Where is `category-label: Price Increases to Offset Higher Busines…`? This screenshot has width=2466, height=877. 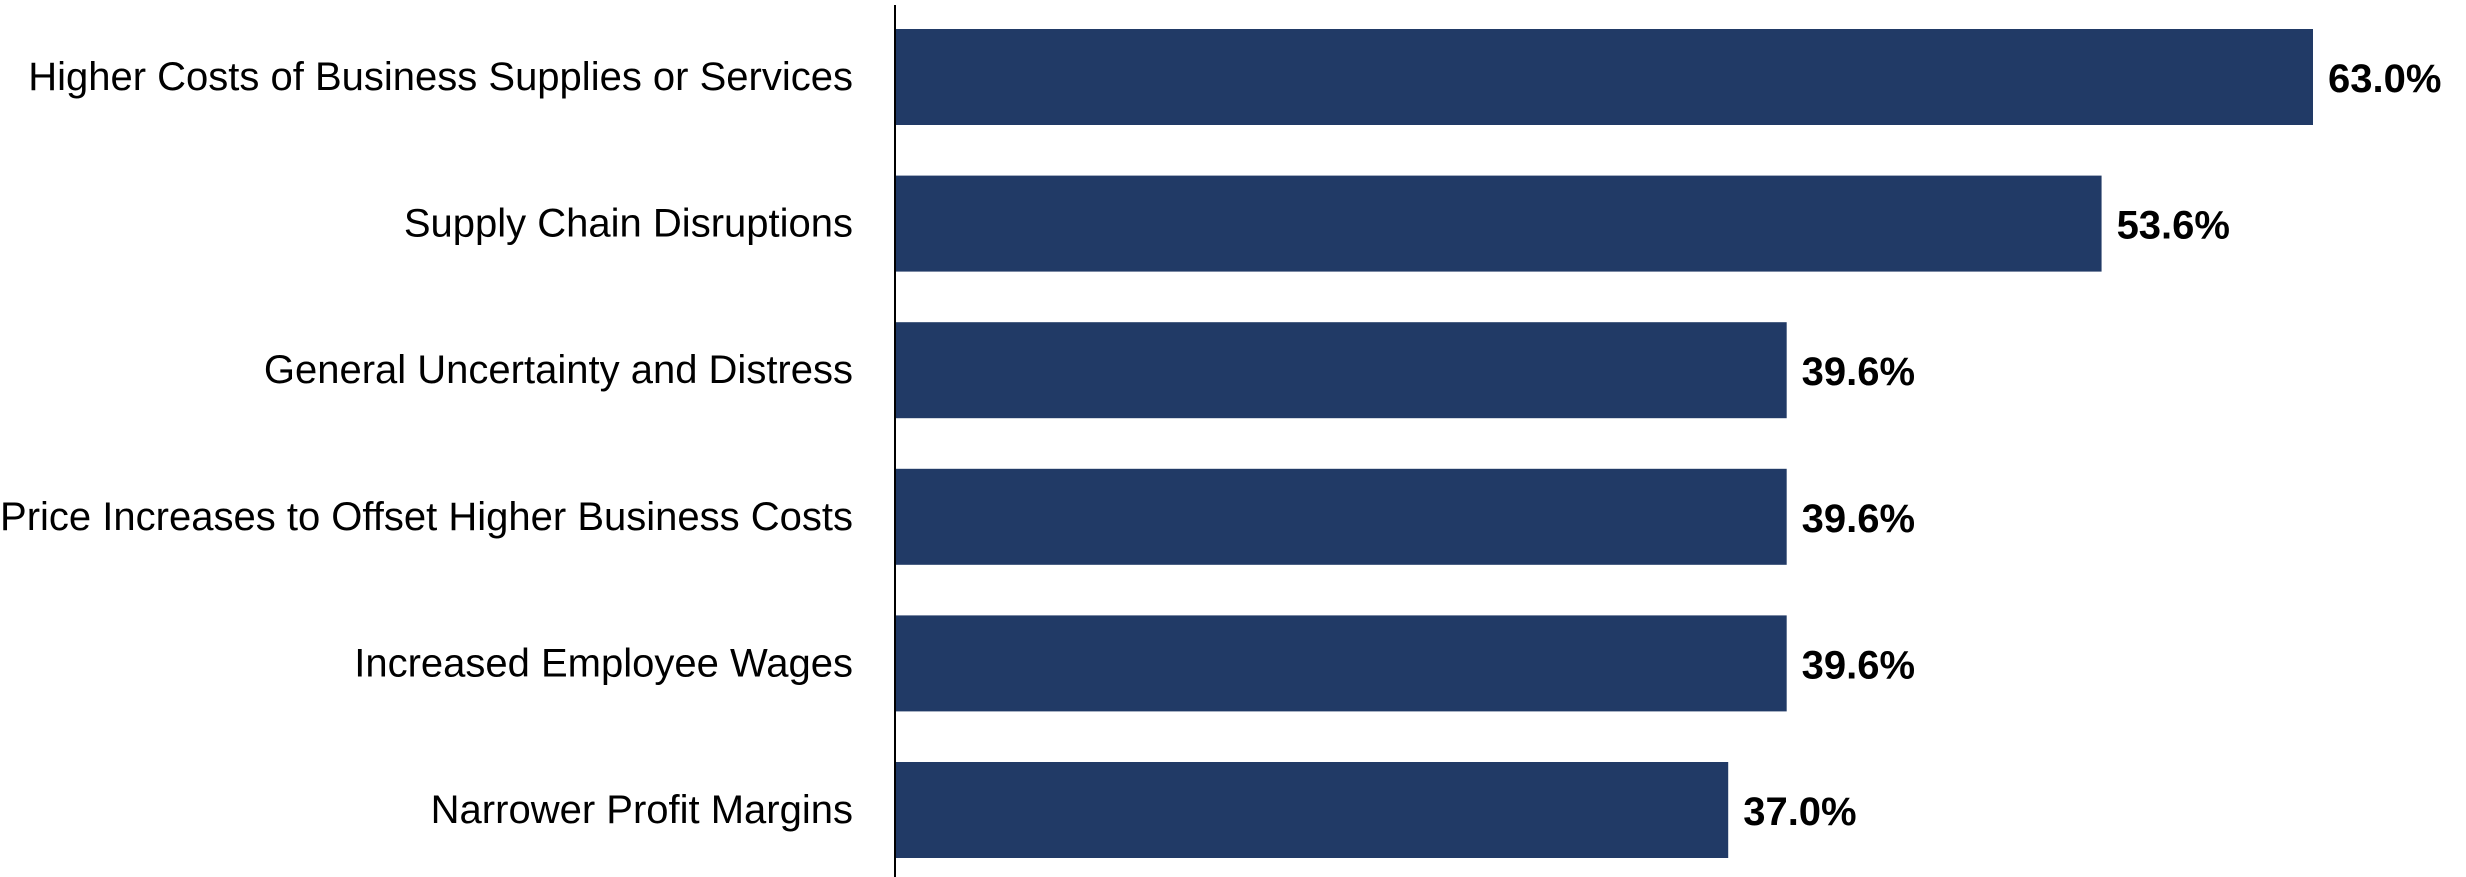
category-label: Price Increases to Offset Higher Busines… is located at coordinates (426, 517).